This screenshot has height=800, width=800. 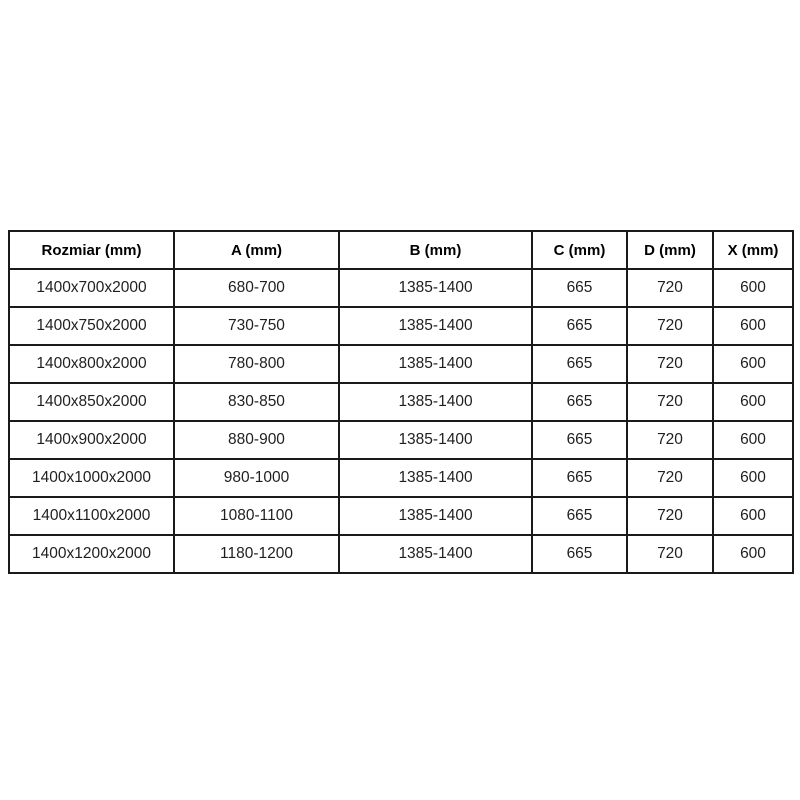 What do you see at coordinates (256, 288) in the screenshot?
I see `table-cell: 680-700` at bounding box center [256, 288].